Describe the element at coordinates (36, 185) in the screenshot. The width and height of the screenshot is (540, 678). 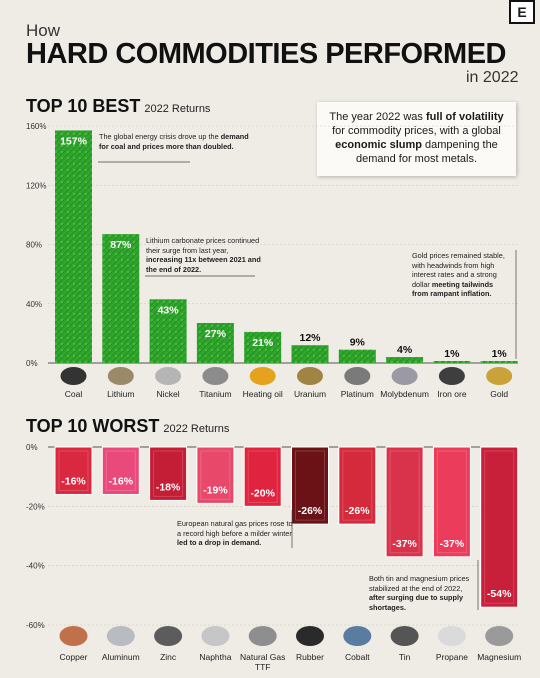
I see `best-tick-label: 120%` at that location.